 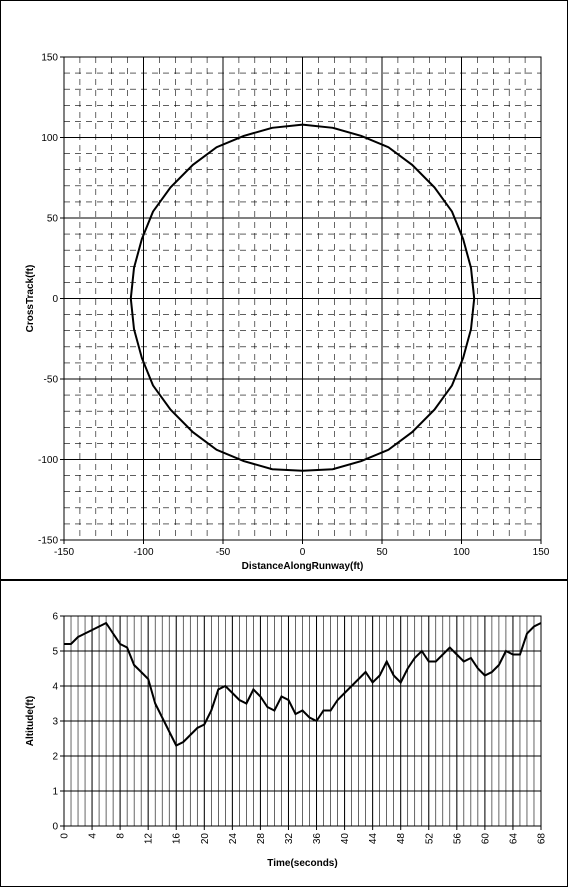 What do you see at coordinates (55, 652) in the screenshot?
I see `y-tick-label: 5` at bounding box center [55, 652].